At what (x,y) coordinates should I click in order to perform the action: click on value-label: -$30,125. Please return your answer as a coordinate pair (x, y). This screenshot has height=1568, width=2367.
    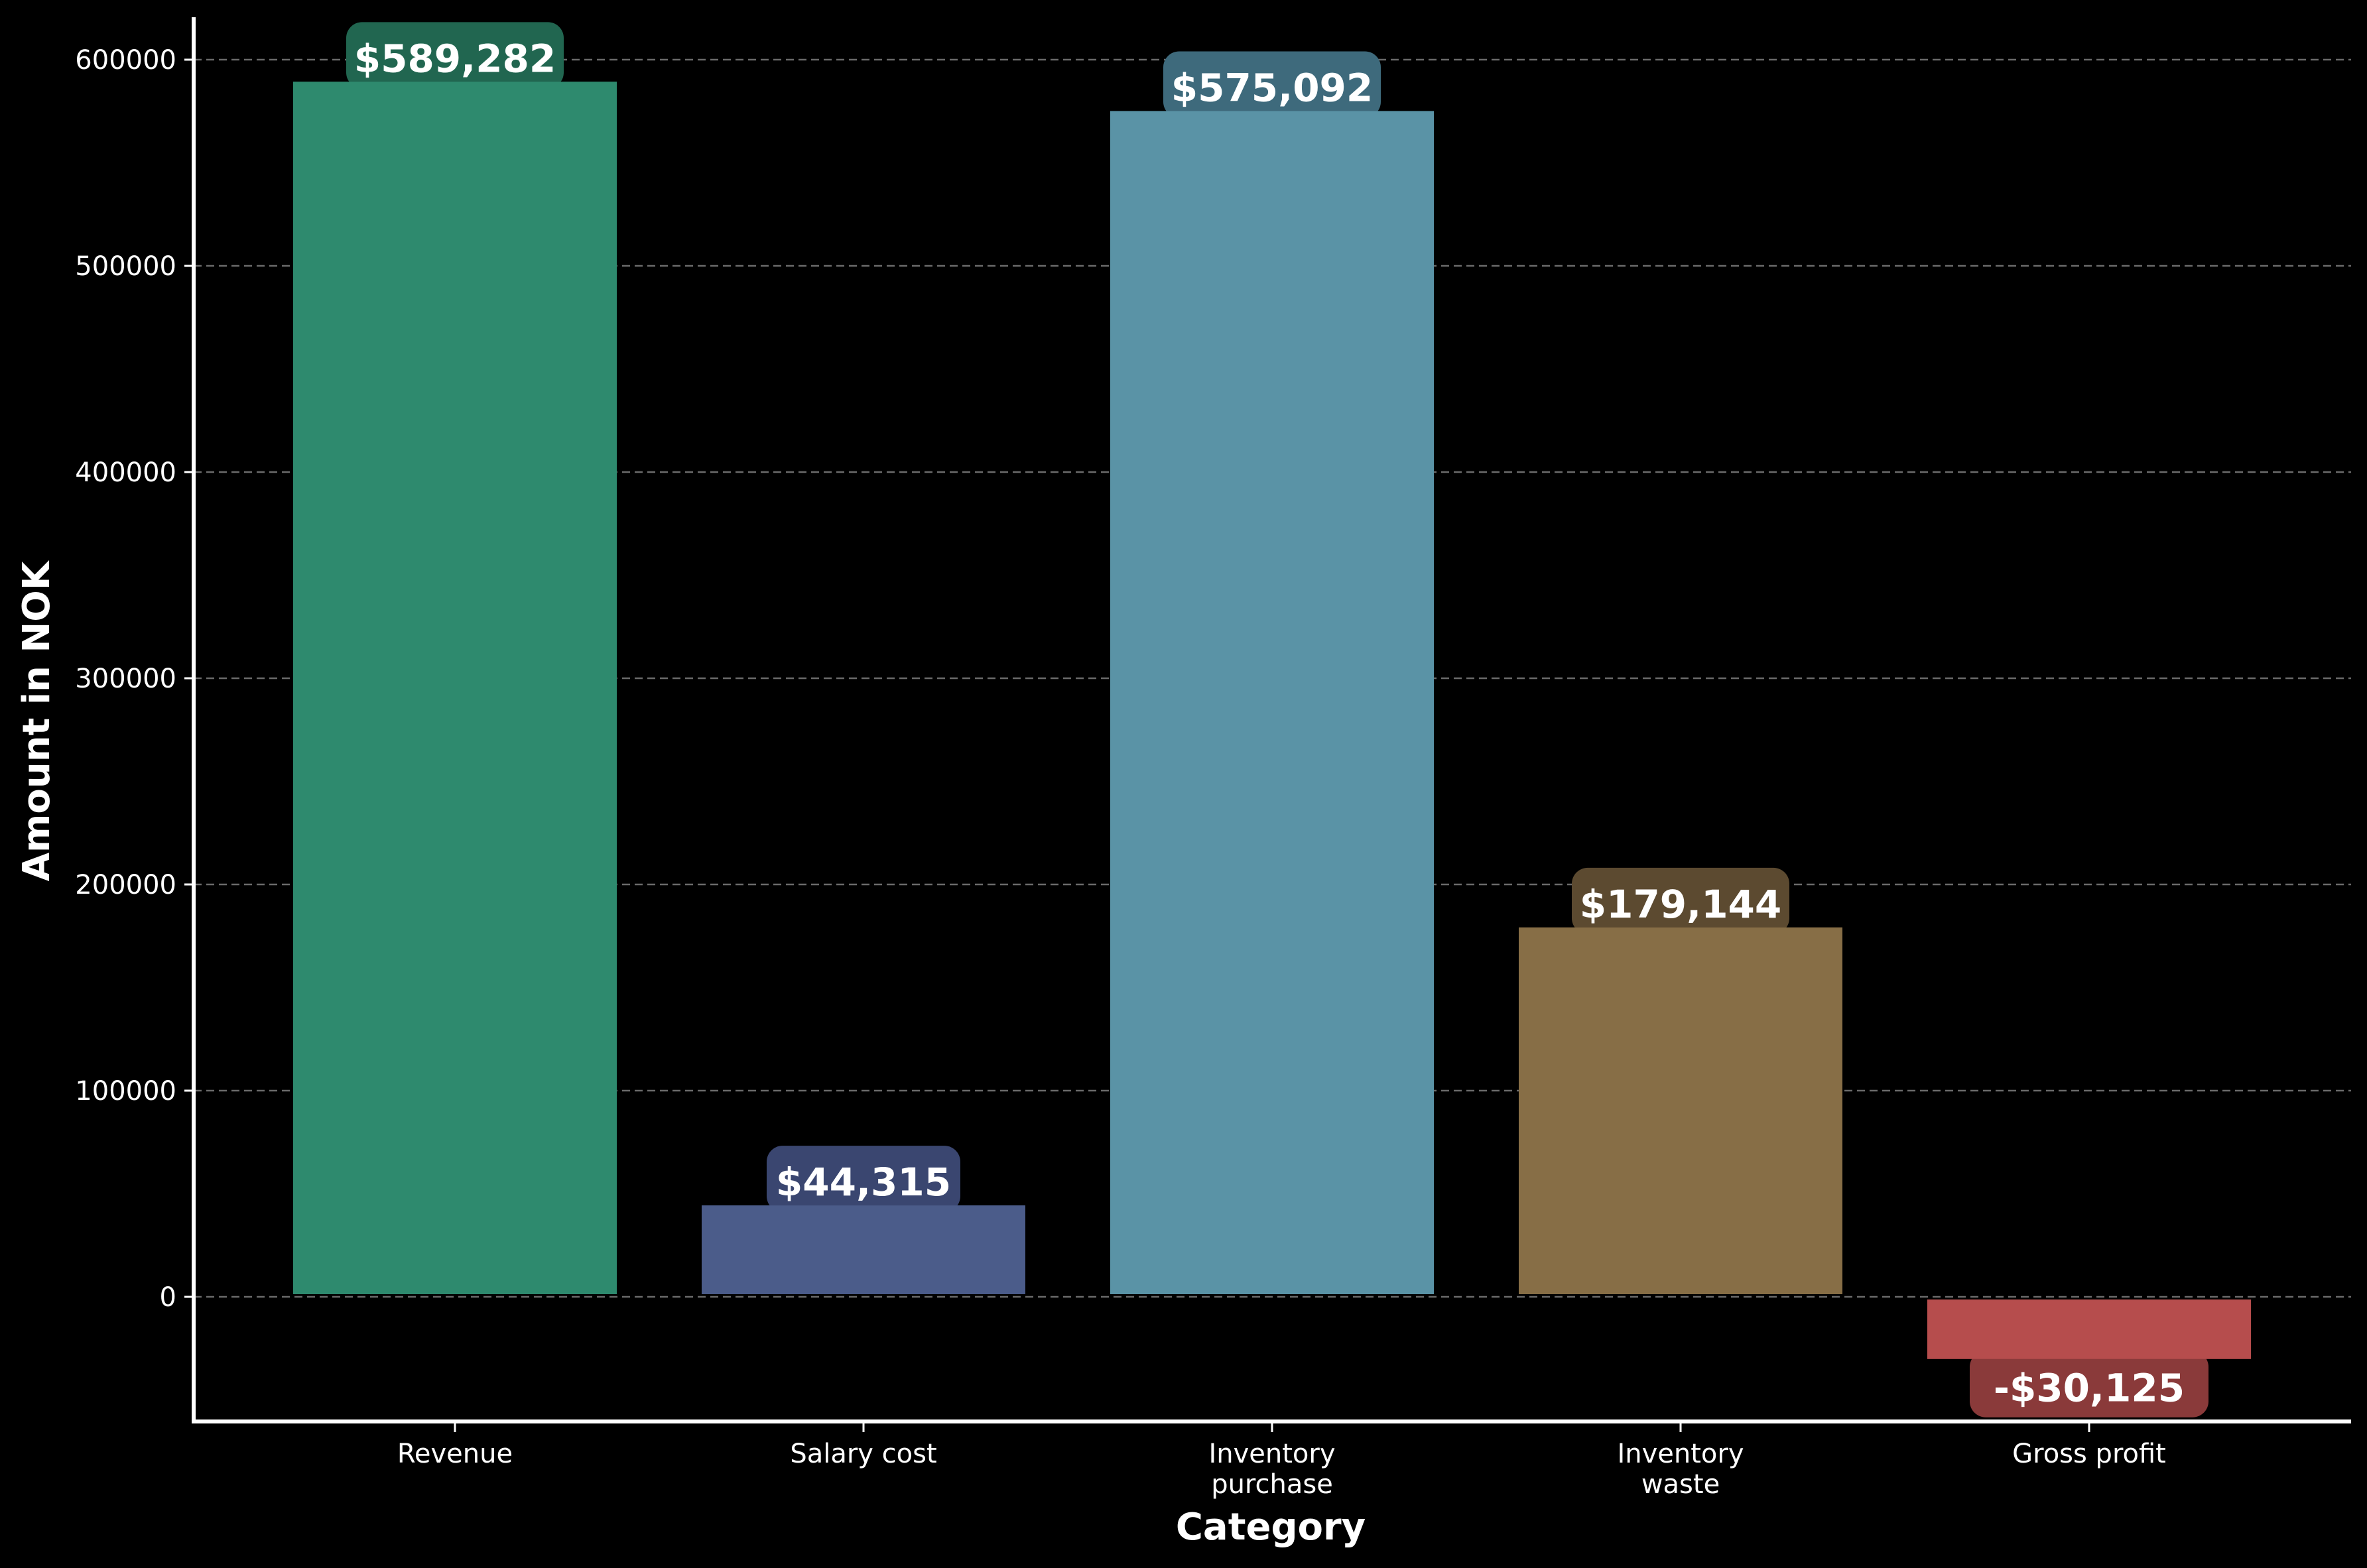
    Looking at the image, I should click on (2089, 1388).